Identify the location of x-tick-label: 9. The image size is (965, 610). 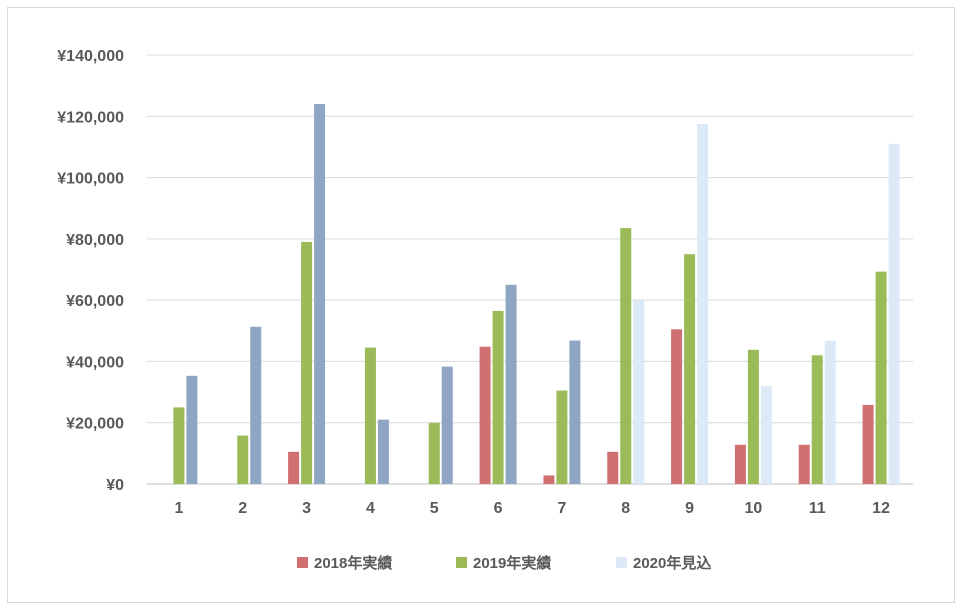
(689, 508).